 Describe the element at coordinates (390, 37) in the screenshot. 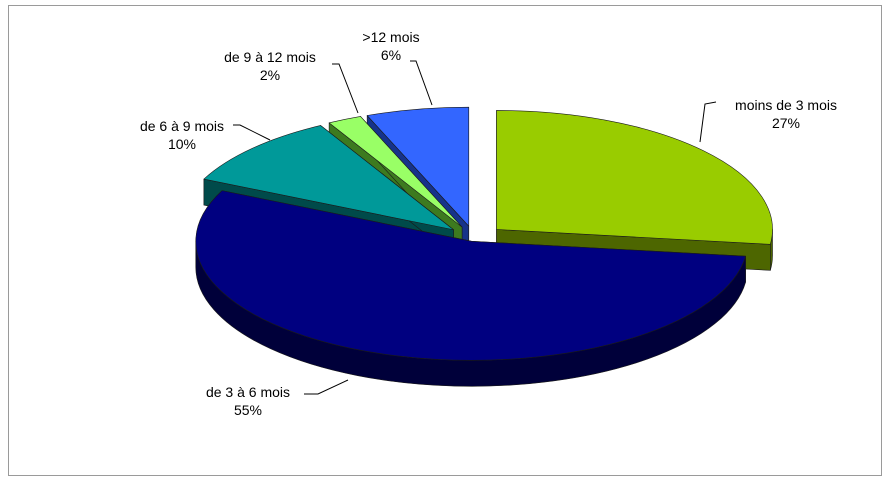

I see `label-name-over-12-mois: >12 mois` at that location.